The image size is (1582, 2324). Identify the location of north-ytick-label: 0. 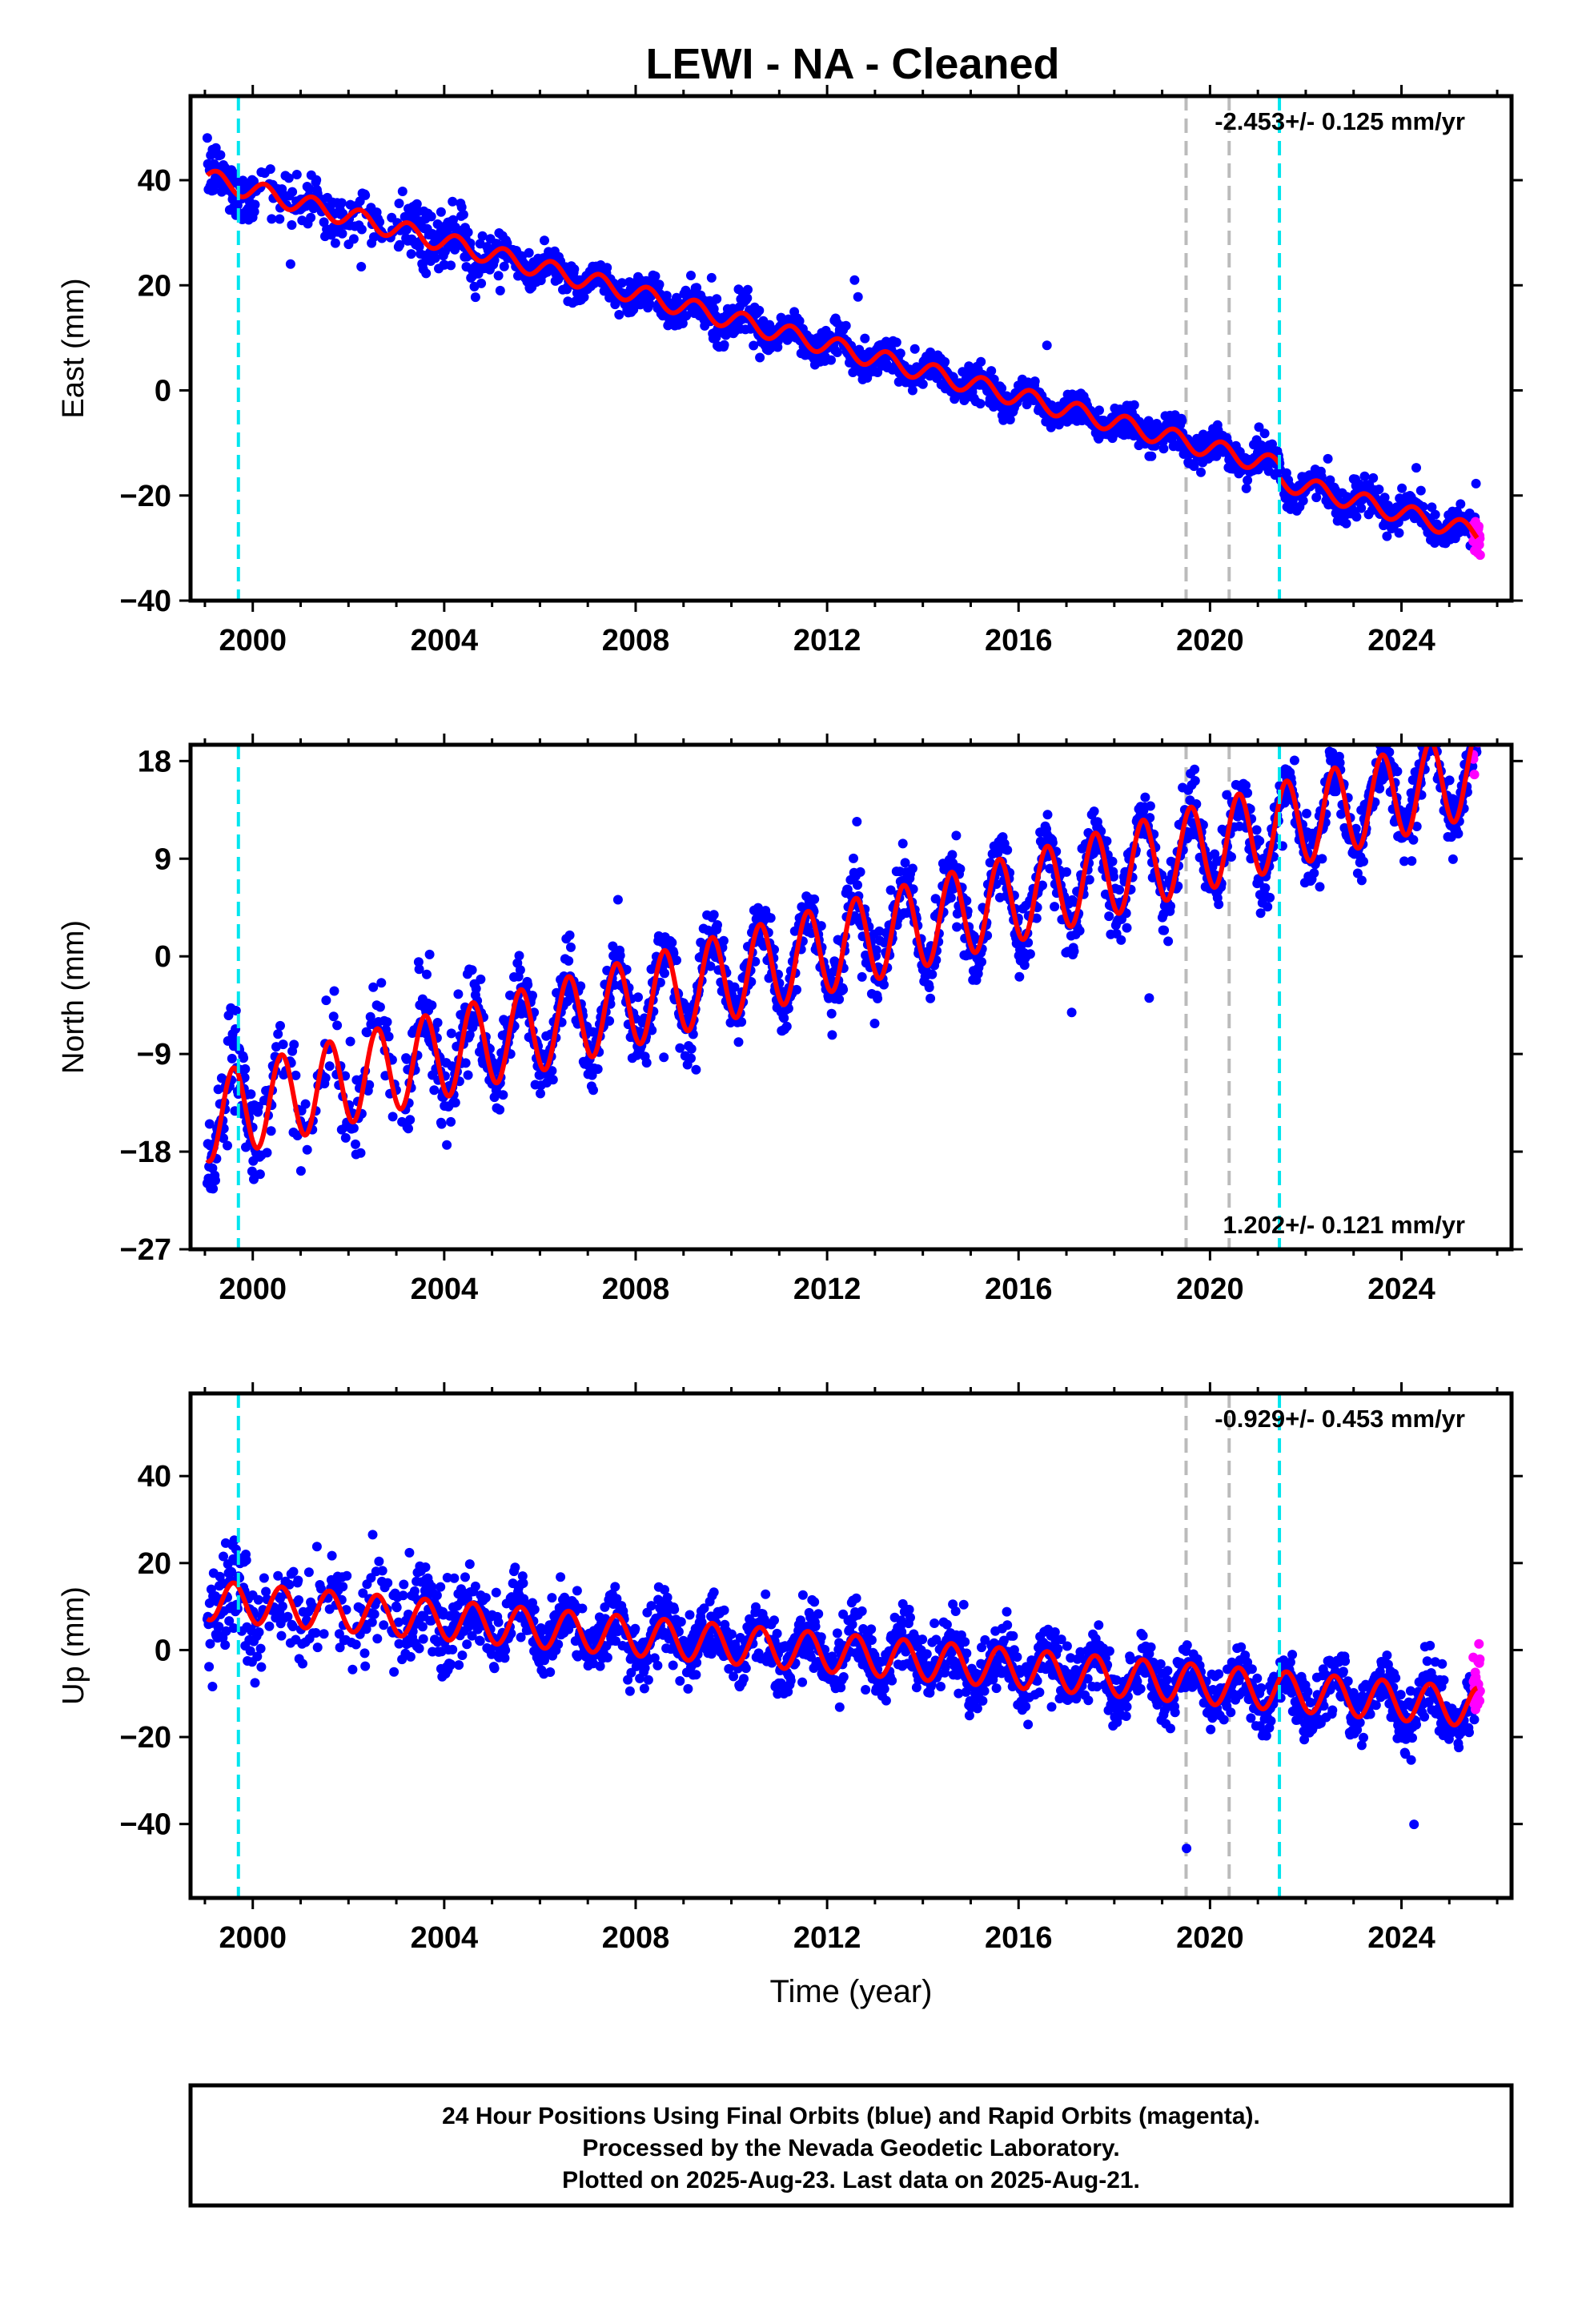
(163, 957).